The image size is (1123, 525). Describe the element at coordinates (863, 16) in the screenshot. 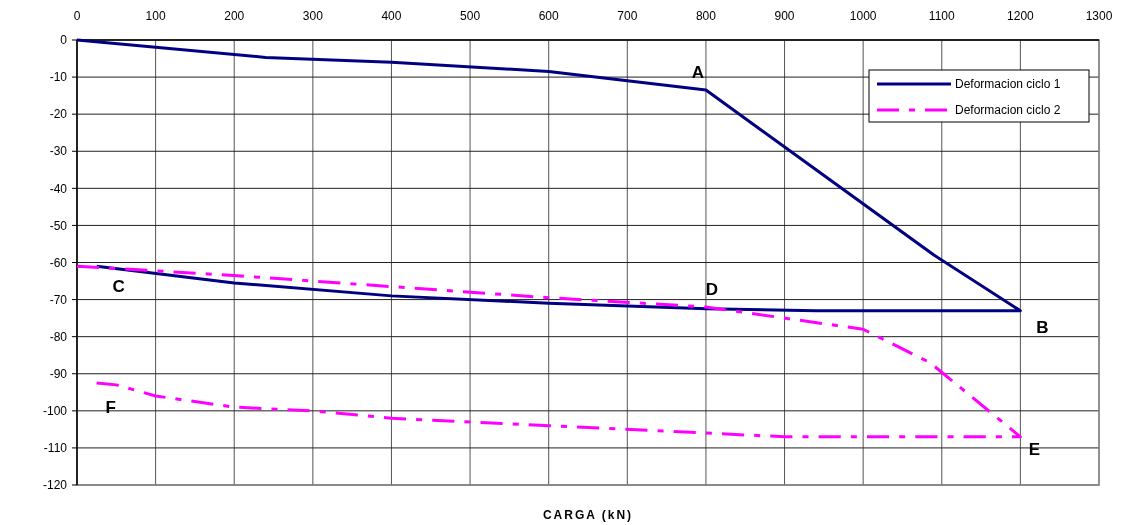

I see `x-tick-label: 1000` at that location.